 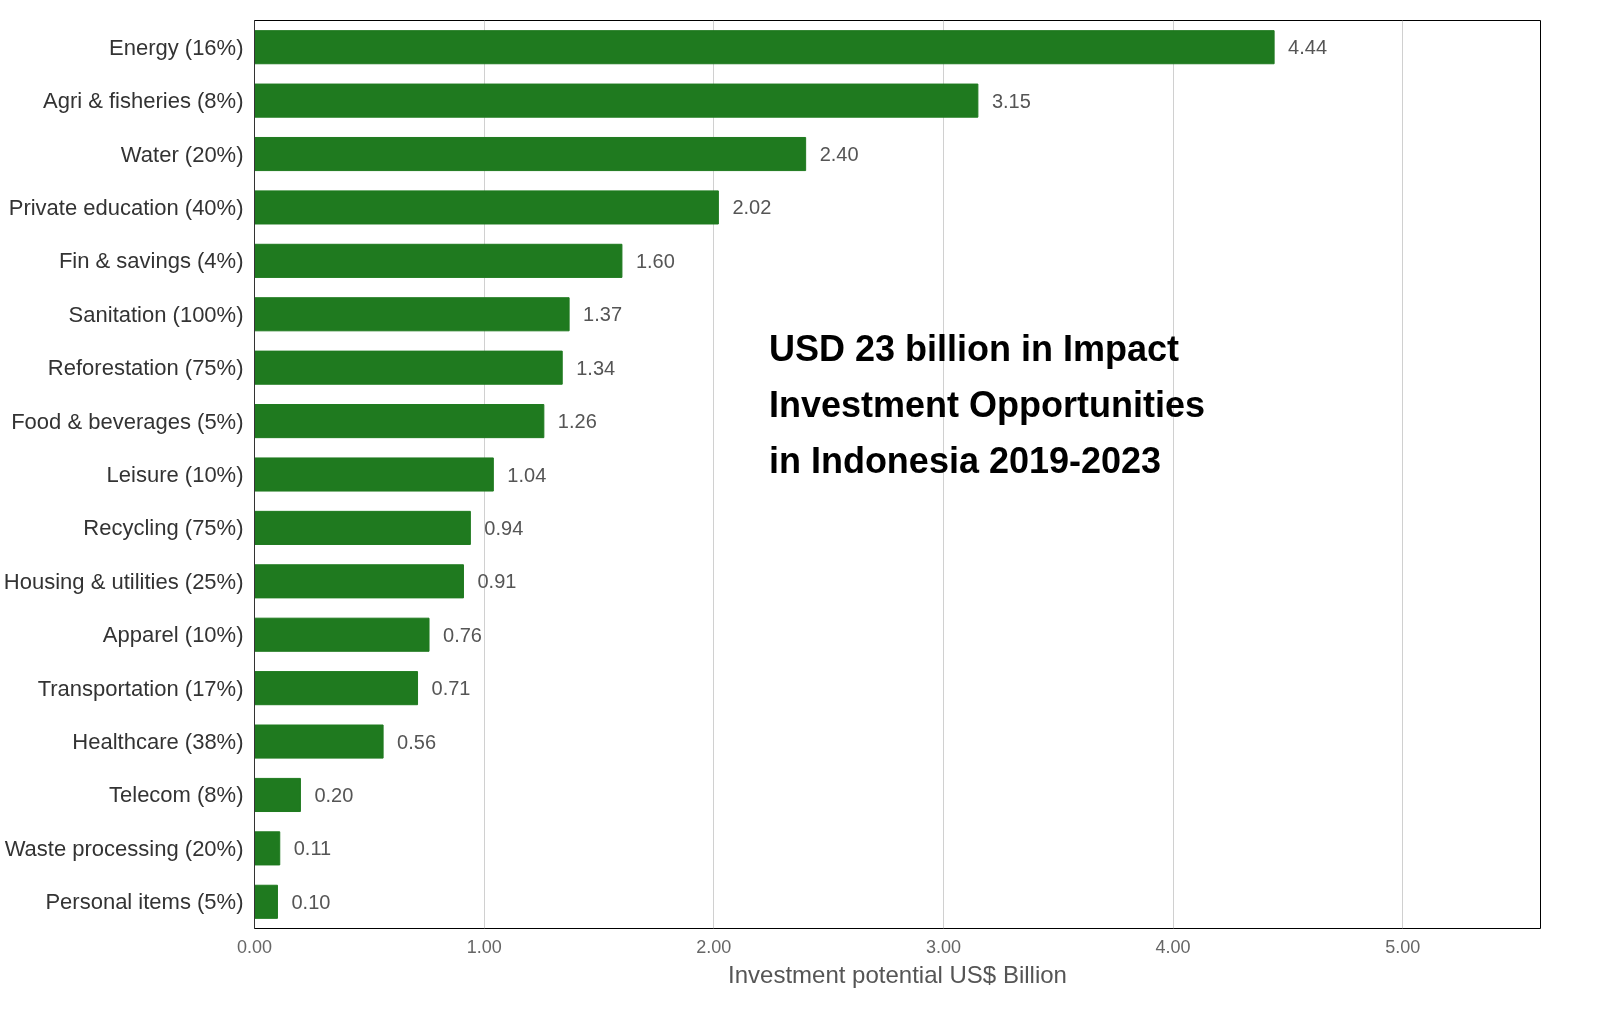 What do you see at coordinates (254, 946) in the screenshot?
I see `x-tick-label: 0.00` at bounding box center [254, 946].